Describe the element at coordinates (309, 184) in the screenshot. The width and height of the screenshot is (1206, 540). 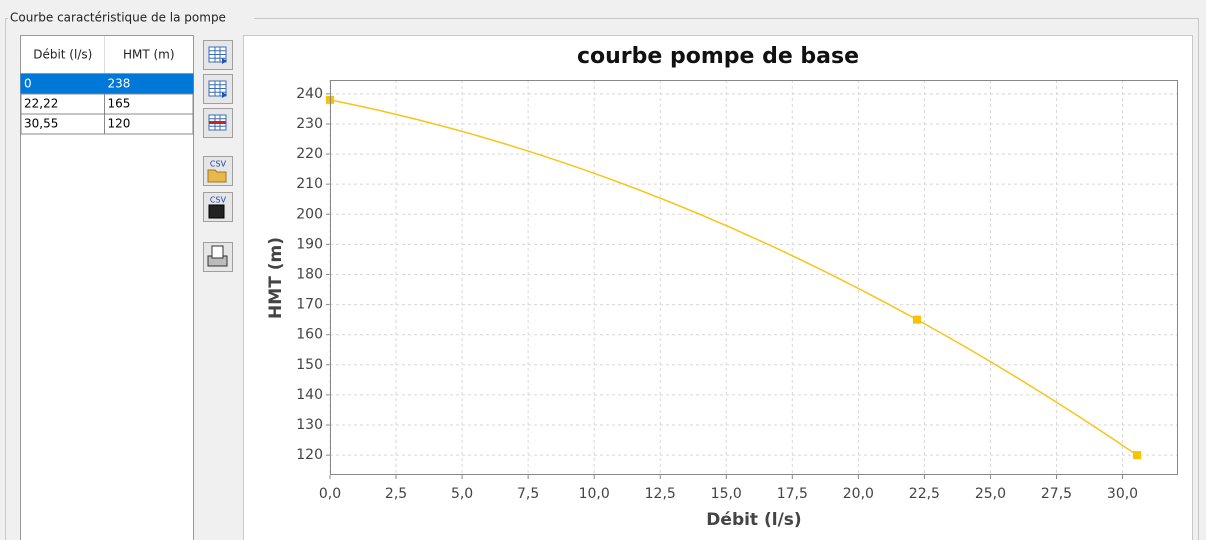
I see `y-tick-label: 210` at that location.